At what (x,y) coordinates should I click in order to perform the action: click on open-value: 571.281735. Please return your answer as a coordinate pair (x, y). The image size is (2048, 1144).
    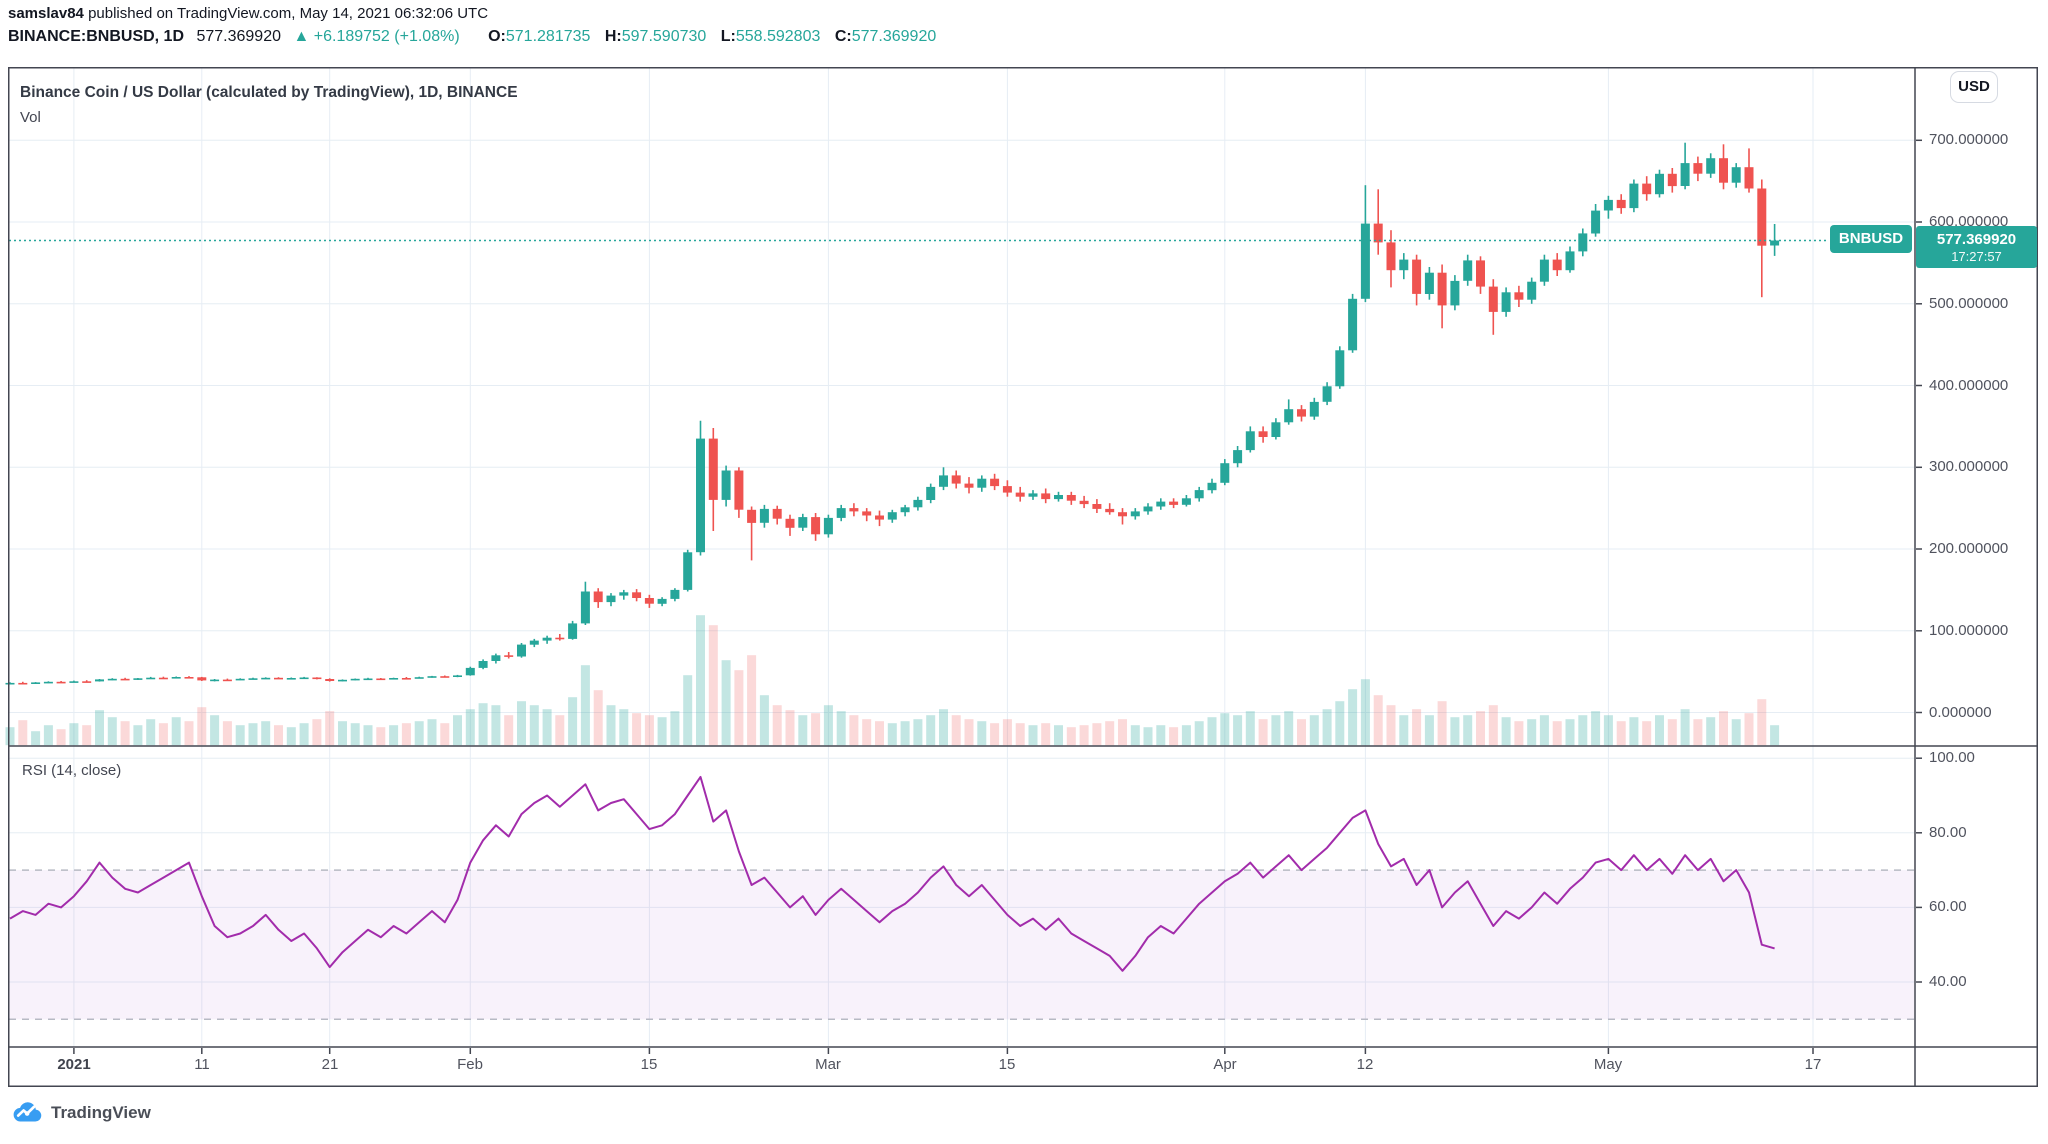
    Looking at the image, I should click on (548, 36).